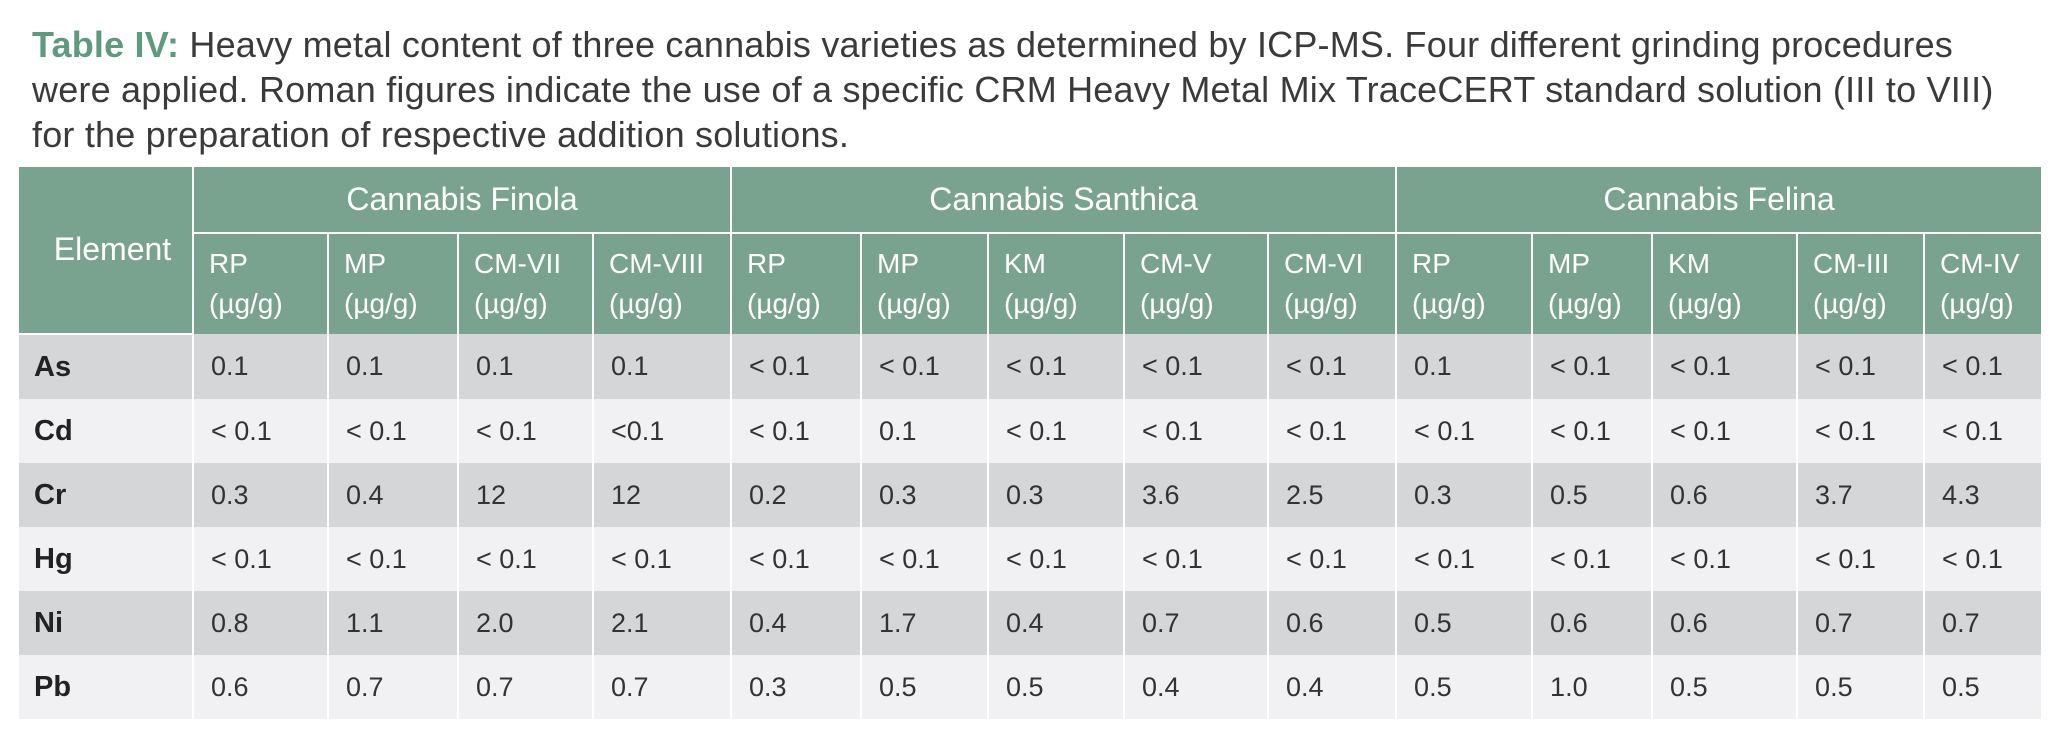 The height and width of the screenshot is (731, 2063). What do you see at coordinates (1592, 687) in the screenshot?
I see `value-cell: 1.0` at bounding box center [1592, 687].